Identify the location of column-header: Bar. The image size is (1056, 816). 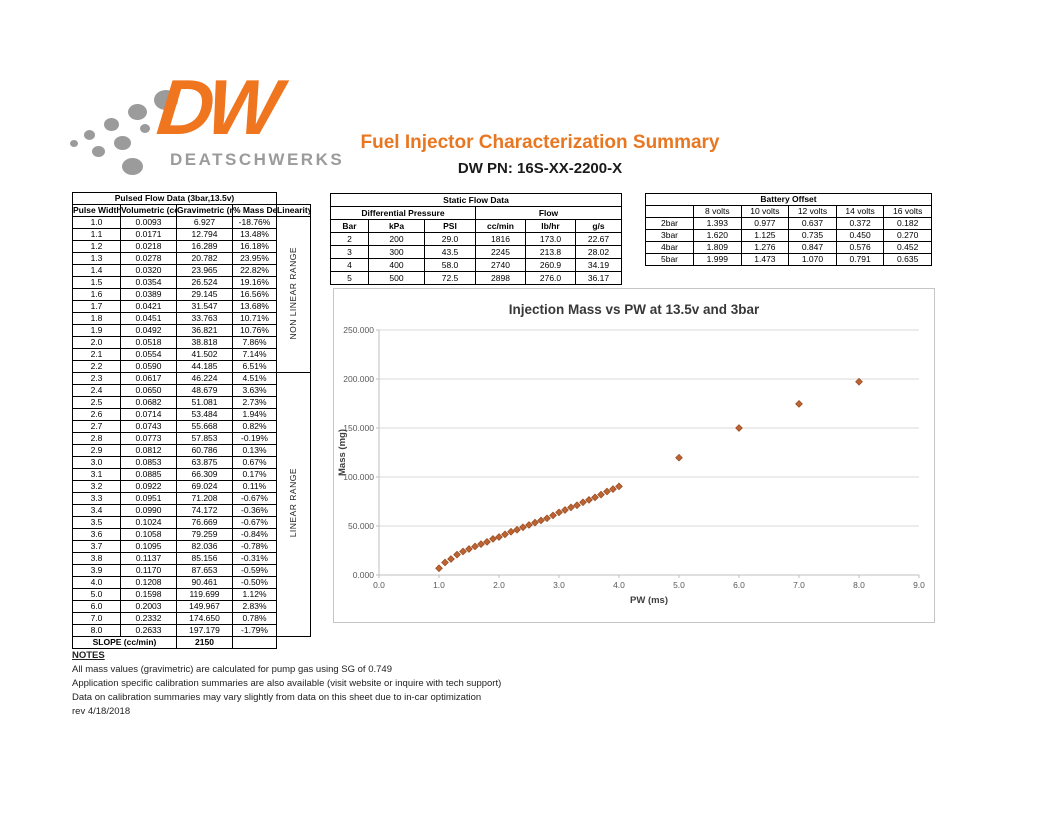
(349, 226).